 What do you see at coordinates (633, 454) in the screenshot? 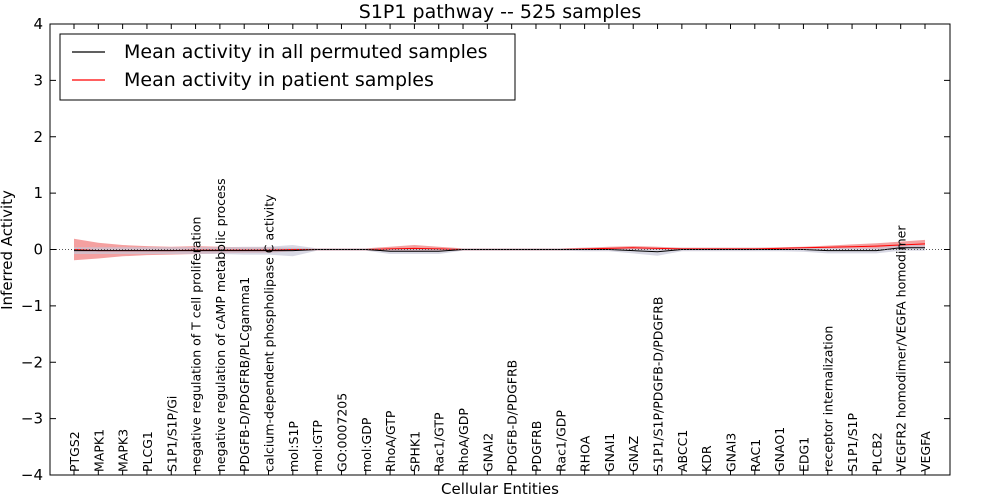
I see `x-tick-label: GNAZ` at bounding box center [633, 454].